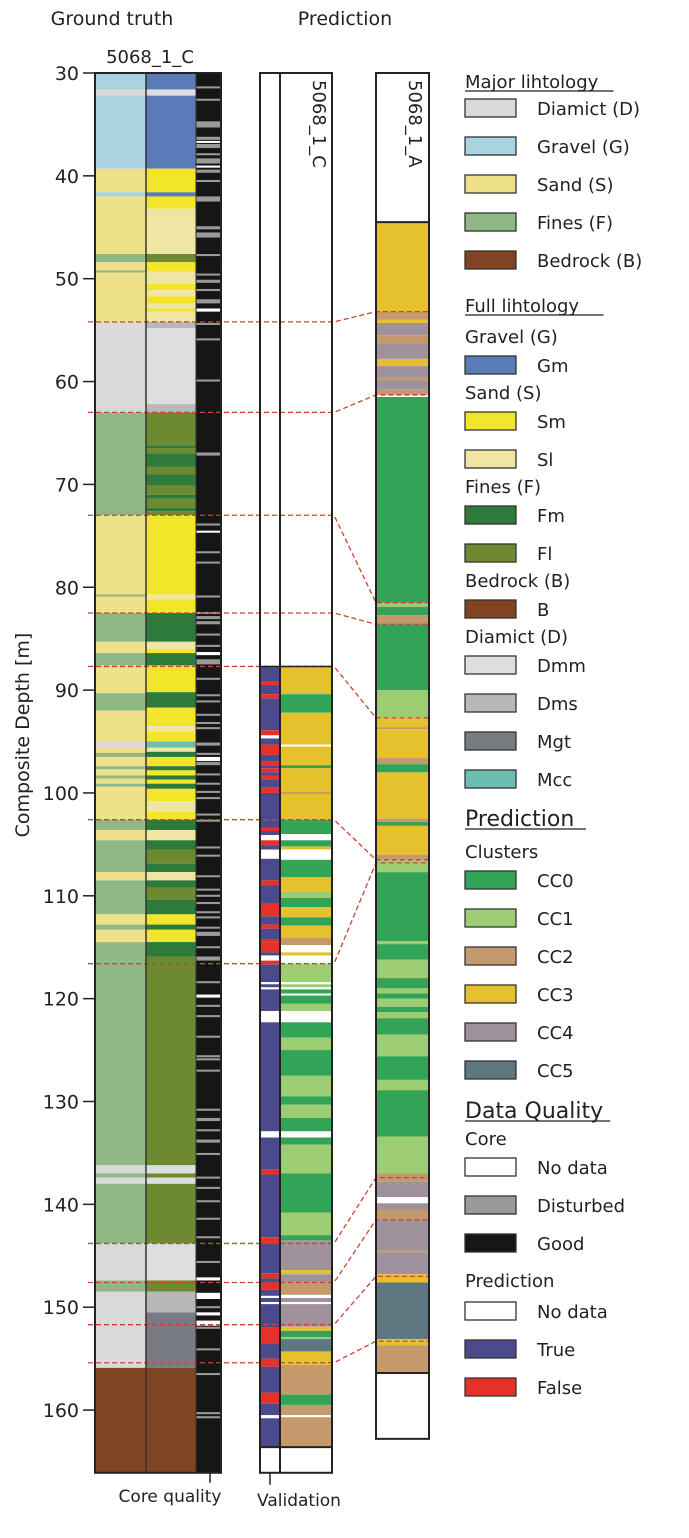 This screenshot has width=689, height=1538. What do you see at coordinates (402, 756) in the screenshot?
I see `pred-a-frame` at bounding box center [402, 756].